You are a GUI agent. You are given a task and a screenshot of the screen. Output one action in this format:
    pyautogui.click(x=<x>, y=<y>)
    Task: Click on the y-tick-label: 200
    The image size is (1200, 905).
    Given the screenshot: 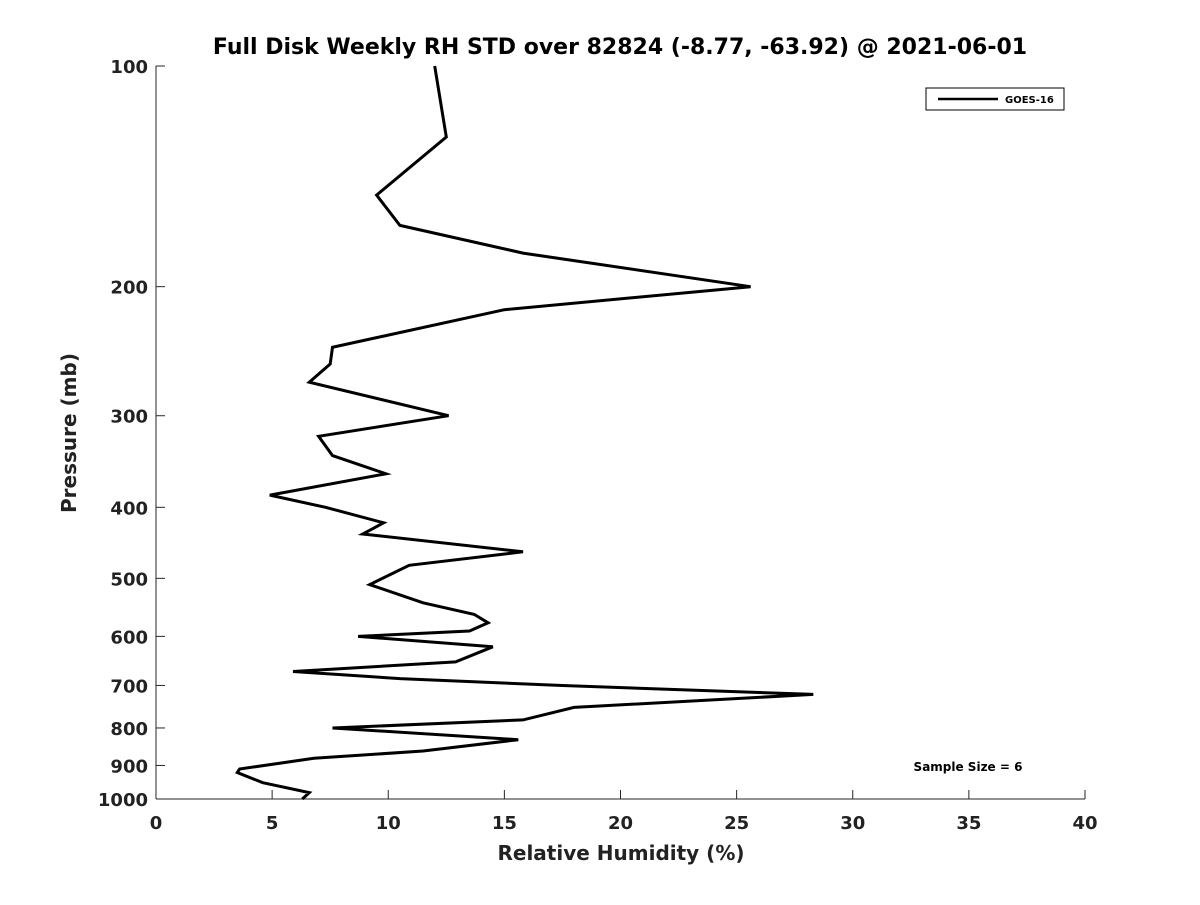 What is the action you would take?
    pyautogui.click(x=129, y=288)
    